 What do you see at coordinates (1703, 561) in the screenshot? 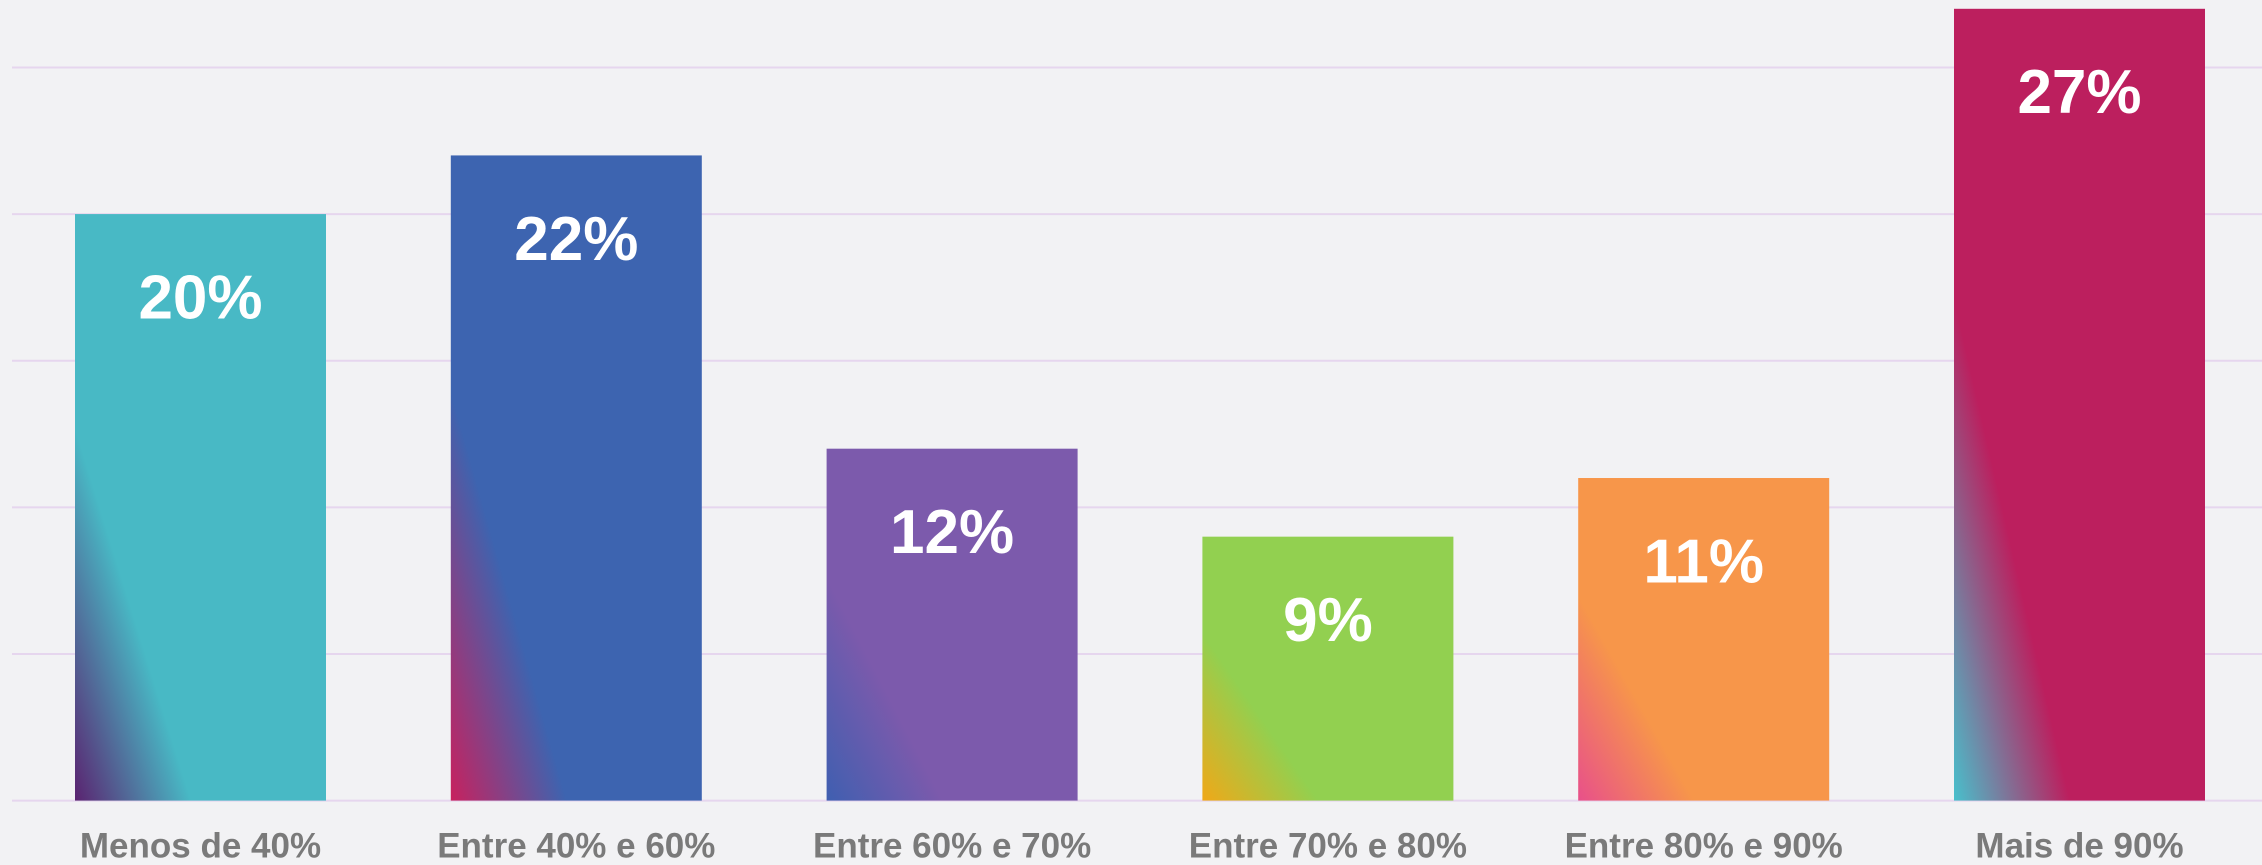
I see `value-label: 11%` at bounding box center [1703, 561].